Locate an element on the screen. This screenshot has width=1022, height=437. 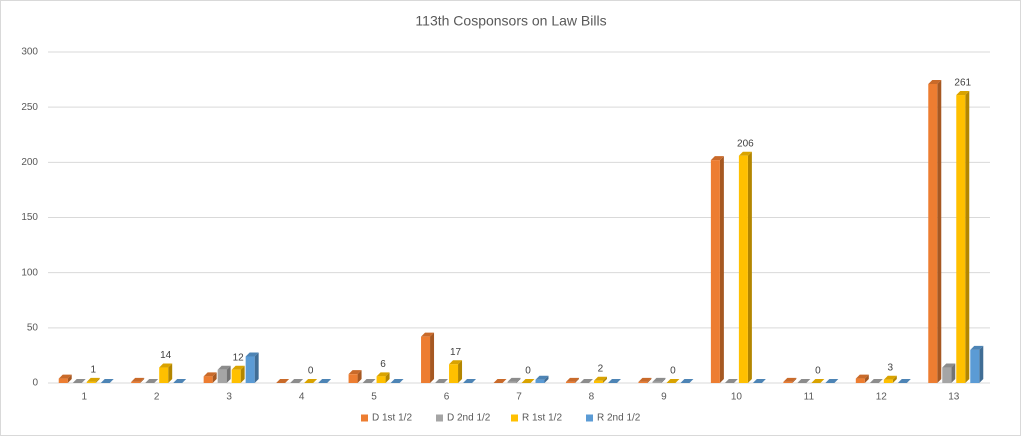
data-label: 206 is located at coordinates (745, 143).